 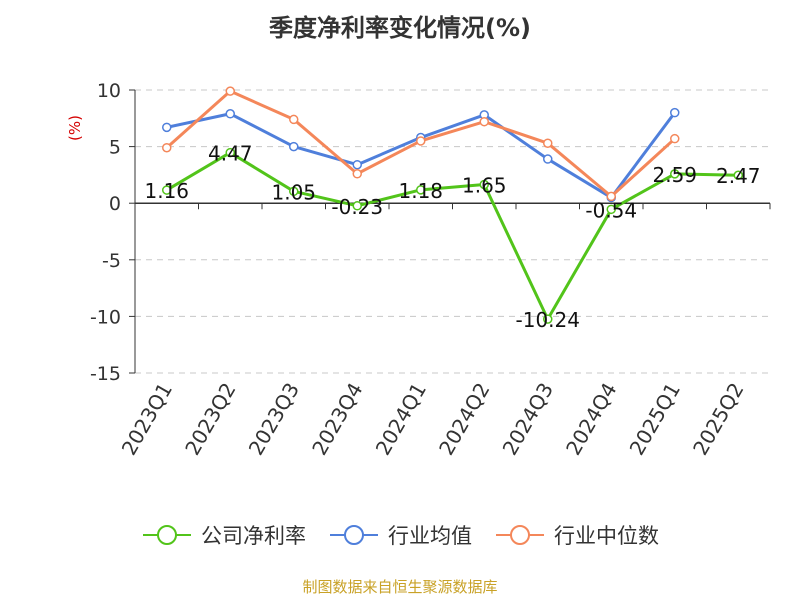 I want to click on legend: 公司净利率 行业均值 行业中位数, so click(x=400, y=535).